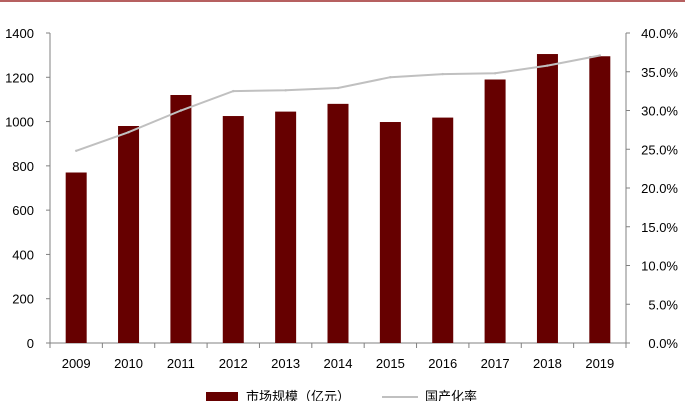  I want to click on left-tick-label: 1000, so click(19, 122).